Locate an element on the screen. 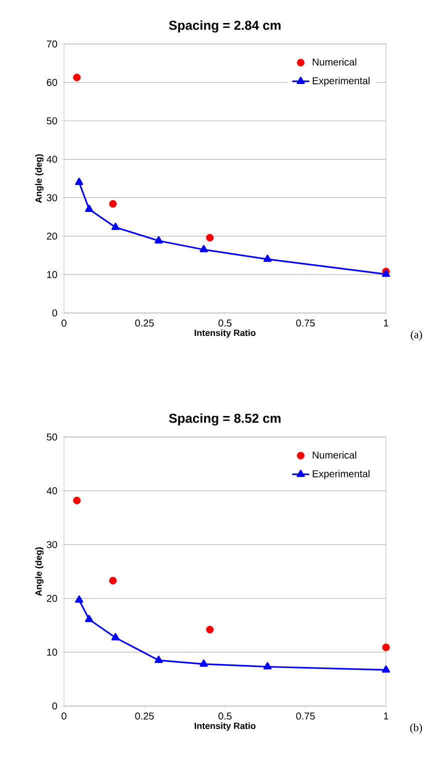 The image size is (428, 764). text: (a) is located at coordinates (416, 335).